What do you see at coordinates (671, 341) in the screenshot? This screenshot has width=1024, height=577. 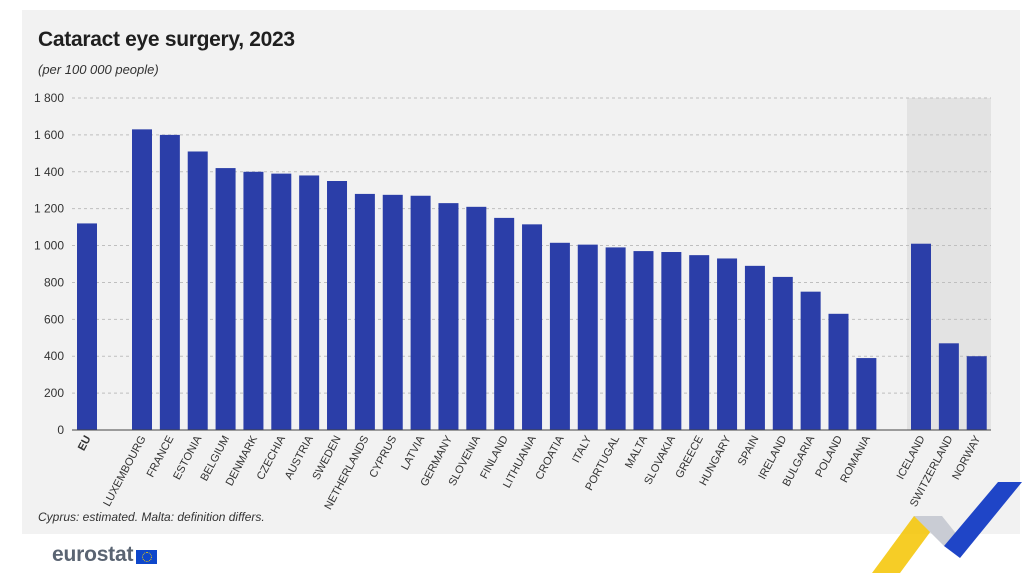 I see `bar-slovakia` at bounding box center [671, 341].